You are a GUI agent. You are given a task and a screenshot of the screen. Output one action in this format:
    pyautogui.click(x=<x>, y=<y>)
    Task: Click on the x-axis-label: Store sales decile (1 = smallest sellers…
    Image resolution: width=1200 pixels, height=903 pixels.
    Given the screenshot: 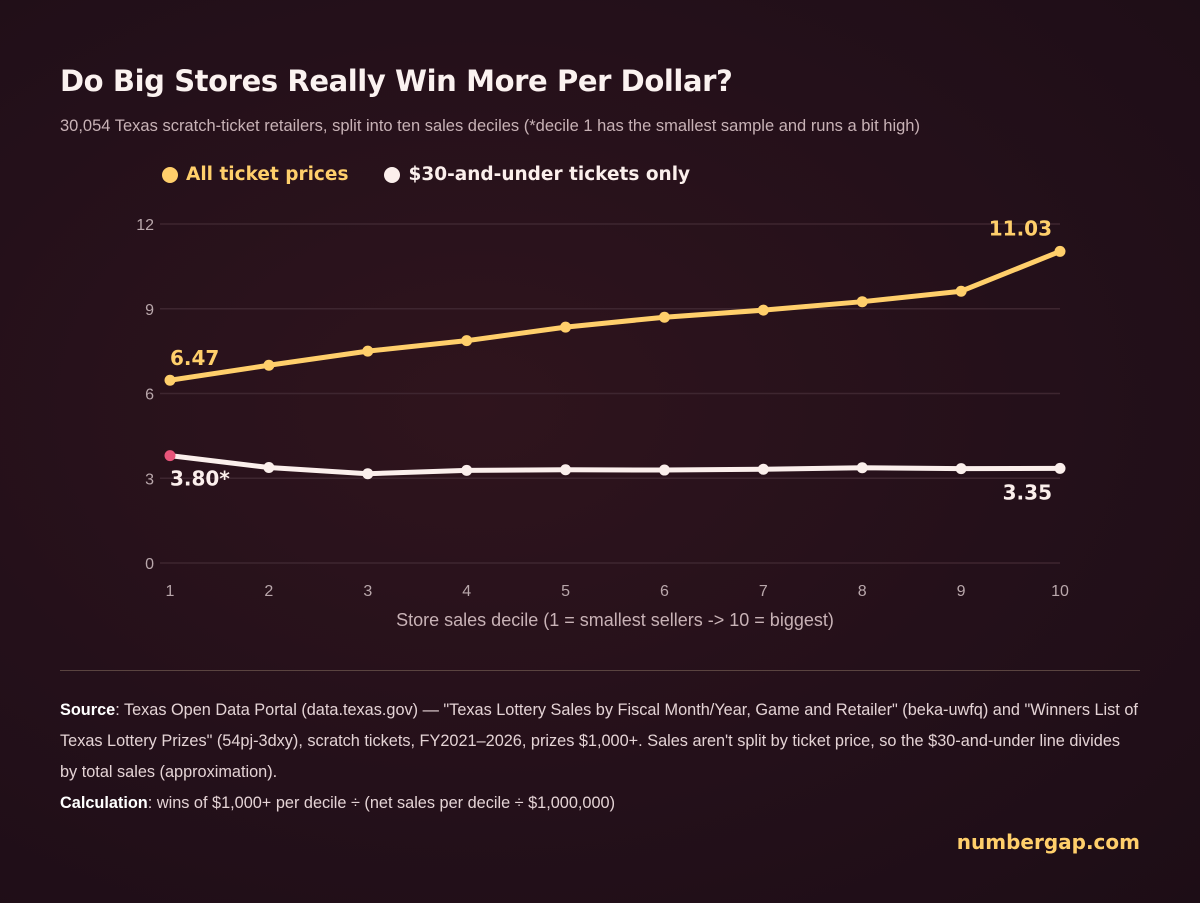 What is the action you would take?
    pyautogui.click(x=615, y=620)
    